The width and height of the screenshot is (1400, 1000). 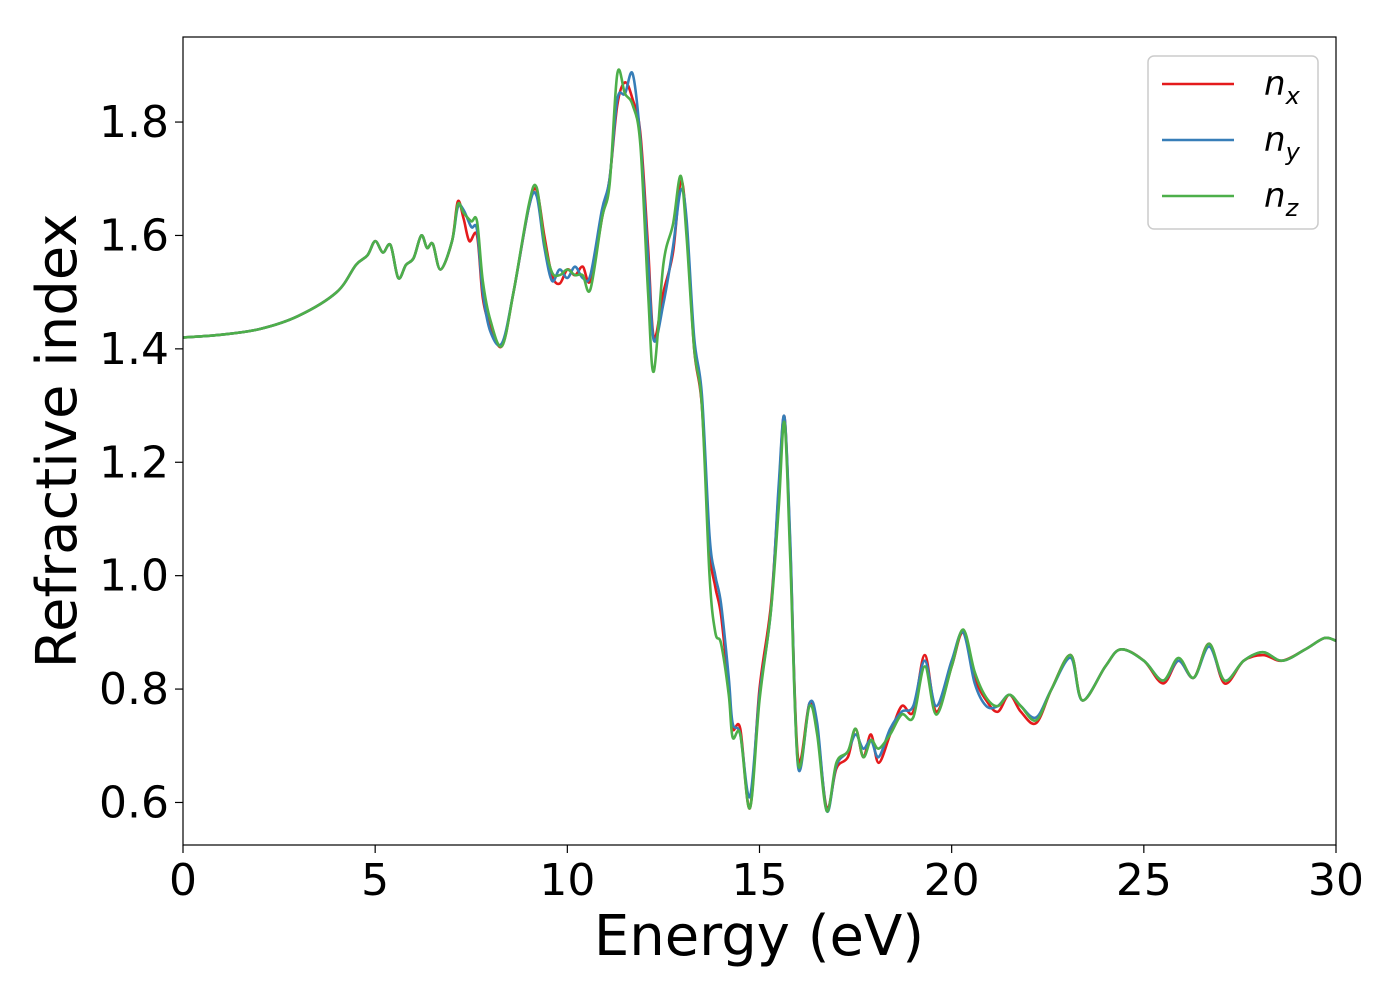 What do you see at coordinates (183, 880) in the screenshot?
I see `x-tick-label: 0` at bounding box center [183, 880].